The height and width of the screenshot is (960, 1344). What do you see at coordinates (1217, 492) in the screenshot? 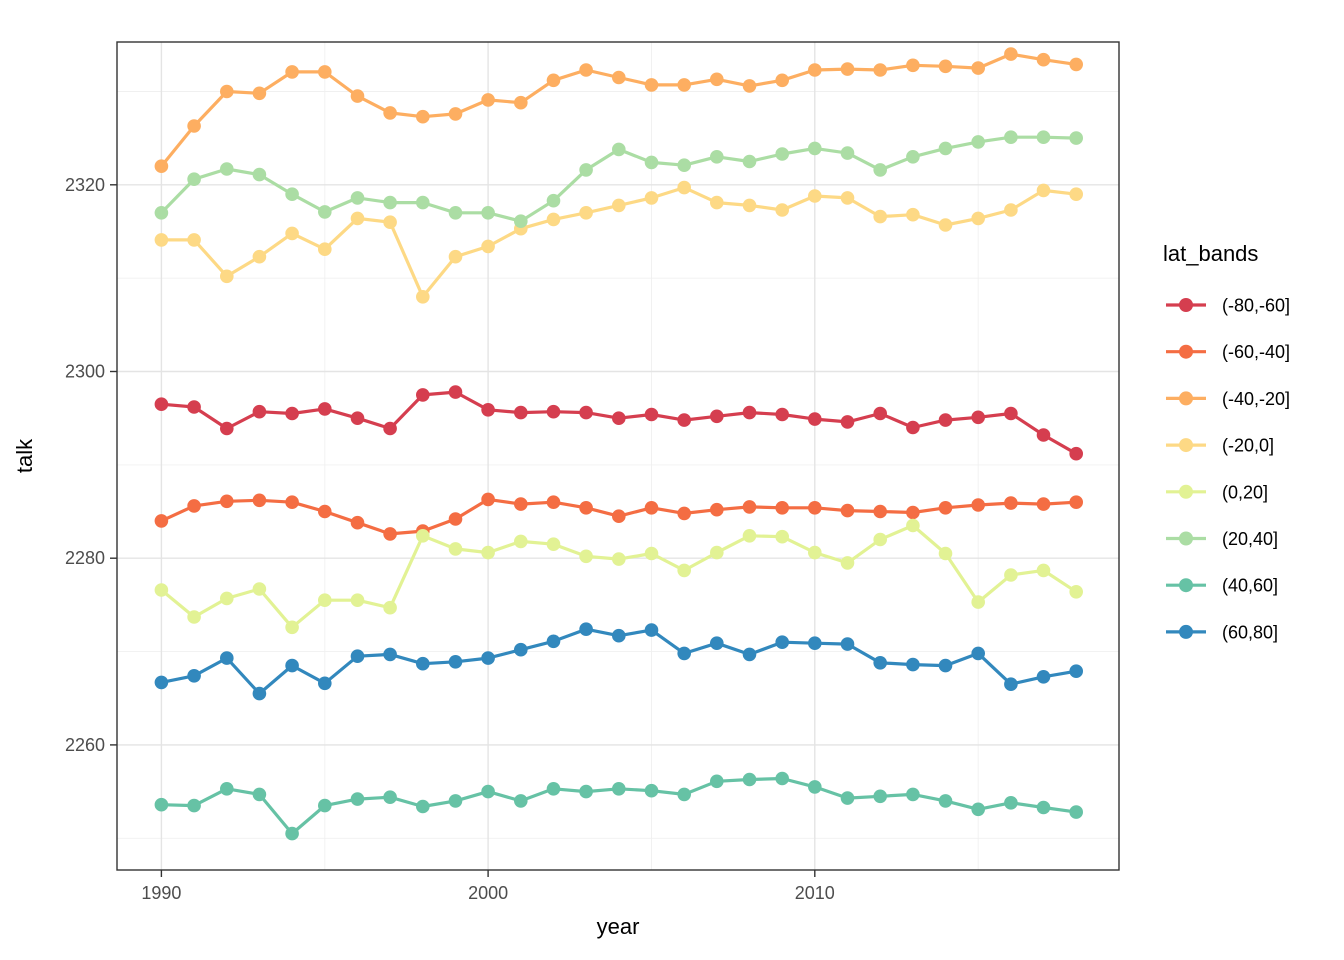
I see `legend-entry-(0,20]: (0,20]` at bounding box center [1217, 492].